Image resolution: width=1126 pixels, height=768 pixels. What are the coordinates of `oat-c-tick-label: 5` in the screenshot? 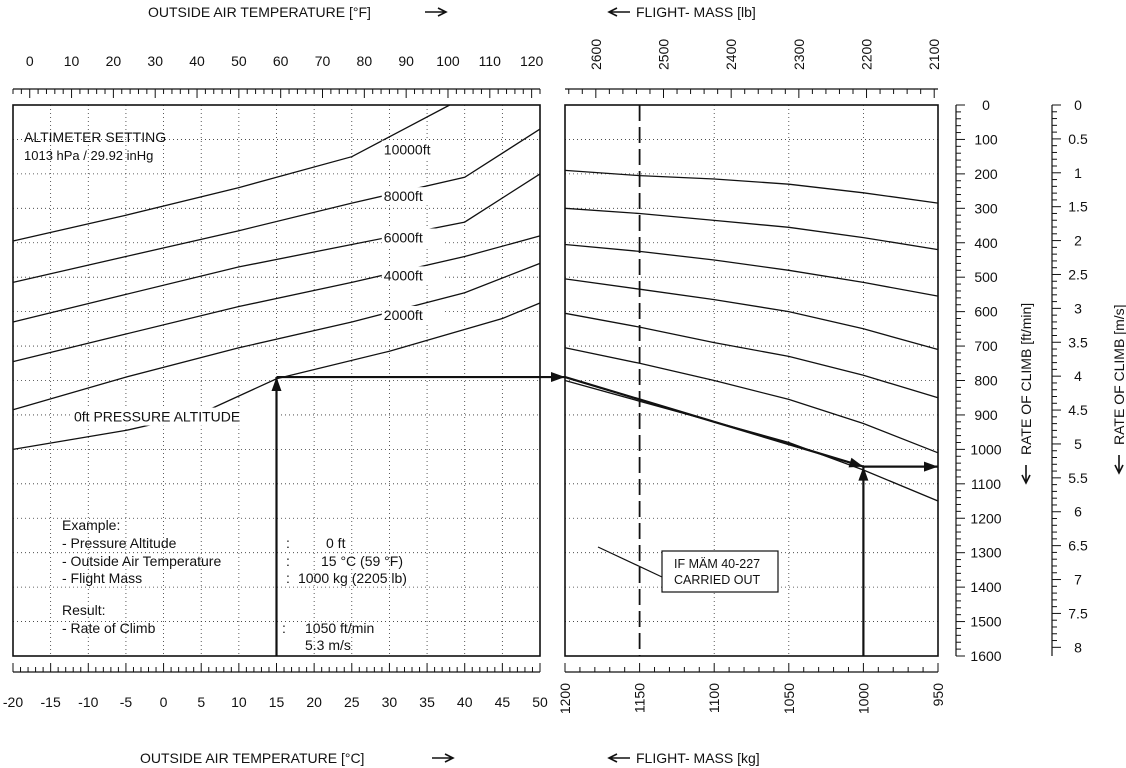 It's located at (201, 702).